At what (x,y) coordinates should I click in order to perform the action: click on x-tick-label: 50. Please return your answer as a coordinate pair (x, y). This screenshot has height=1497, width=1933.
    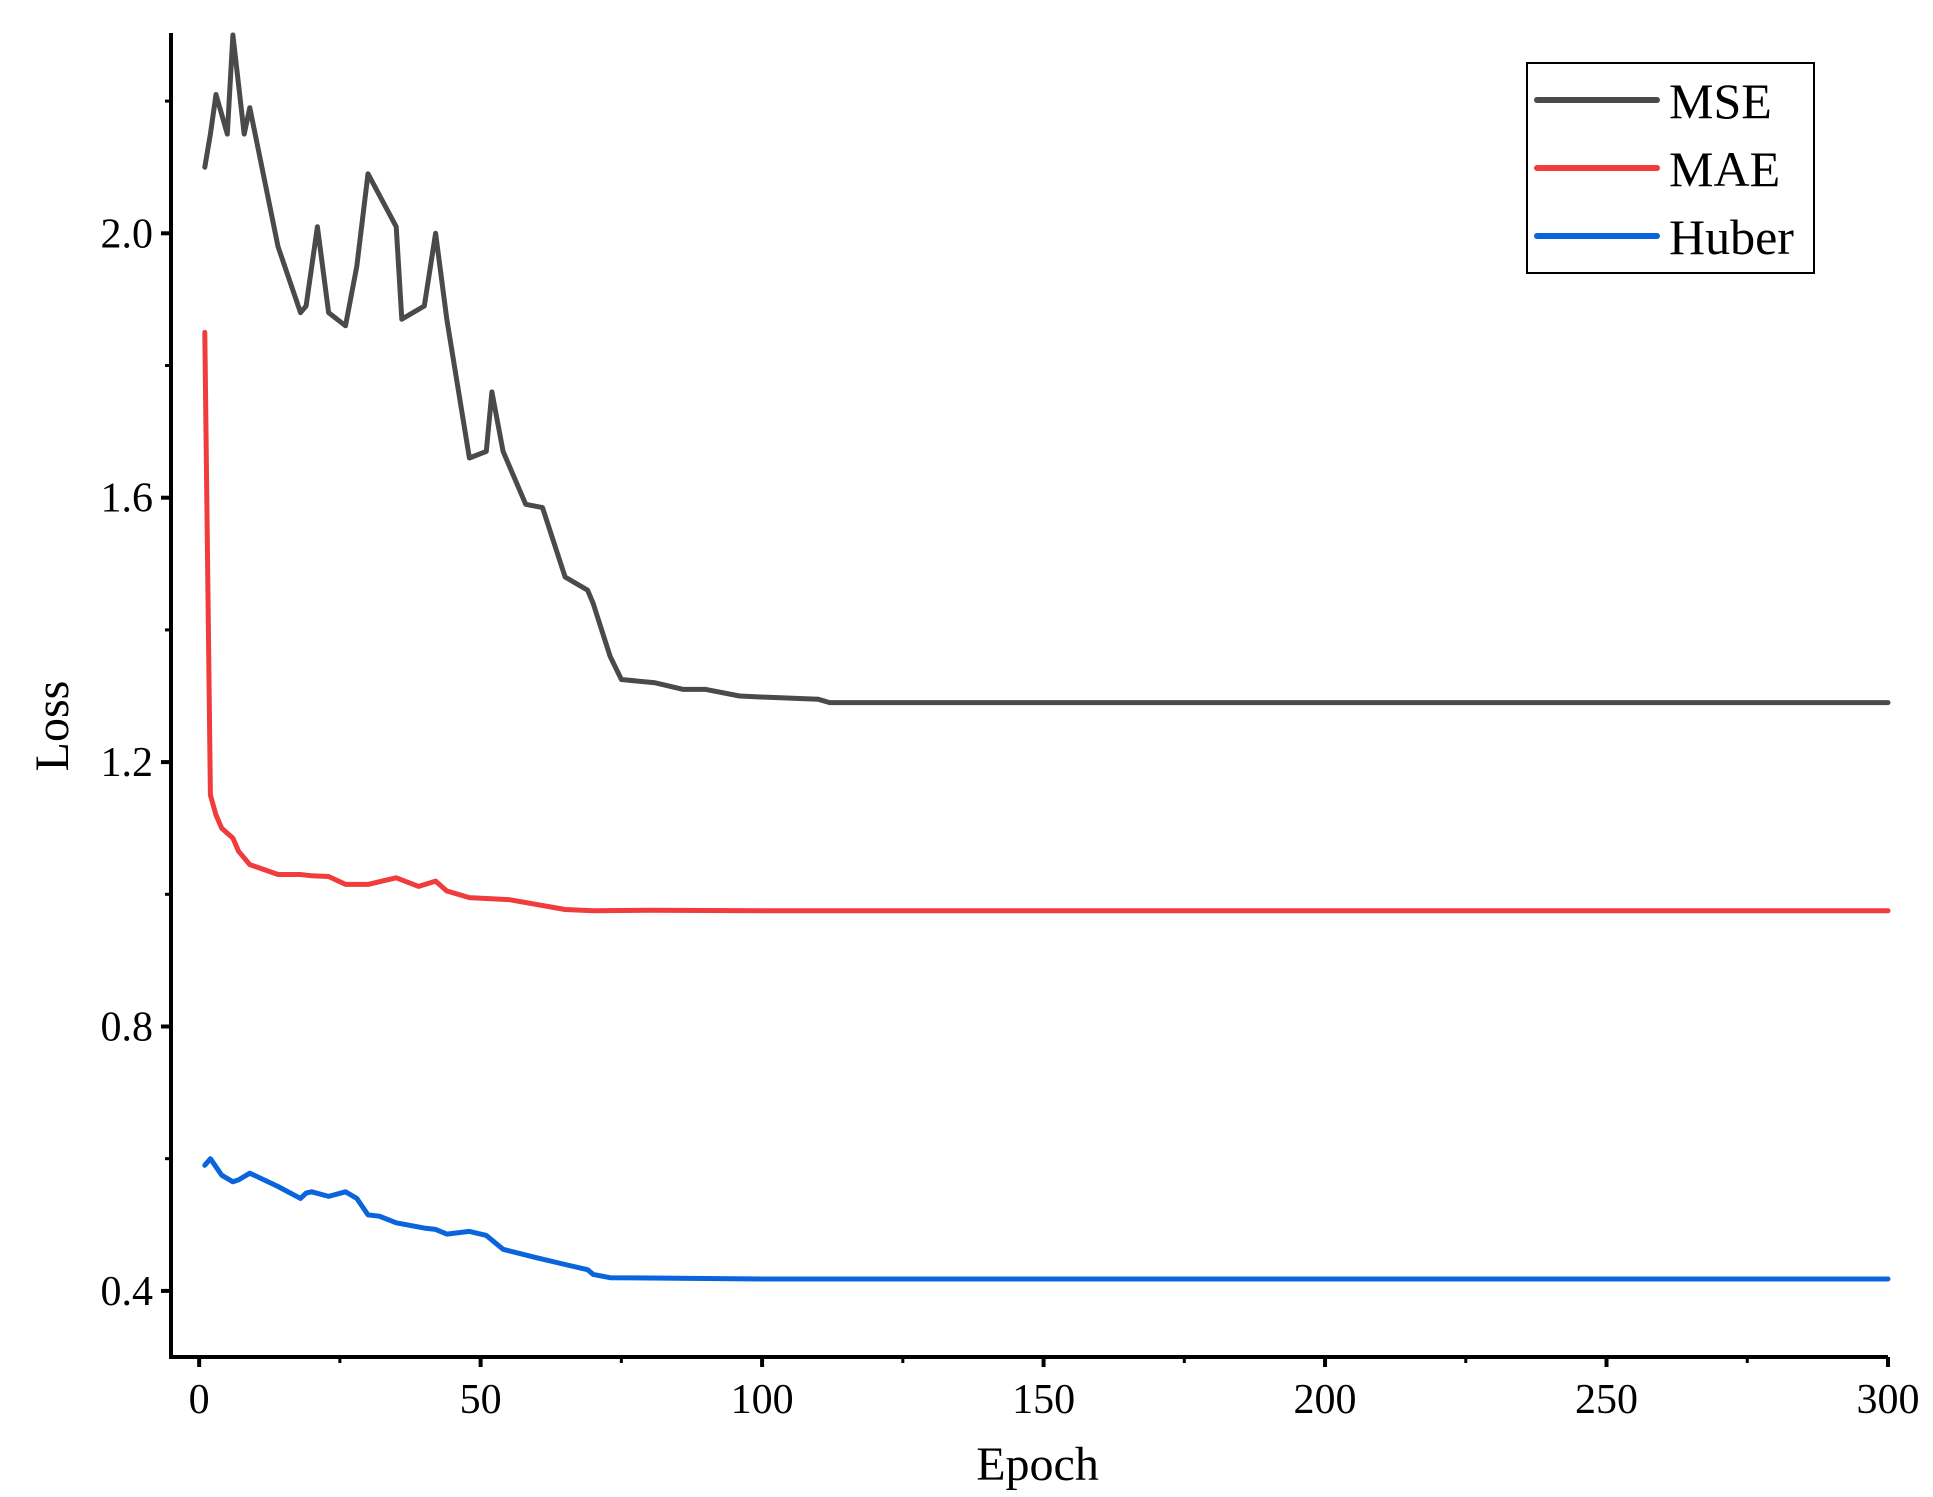
    Looking at the image, I should click on (481, 1400).